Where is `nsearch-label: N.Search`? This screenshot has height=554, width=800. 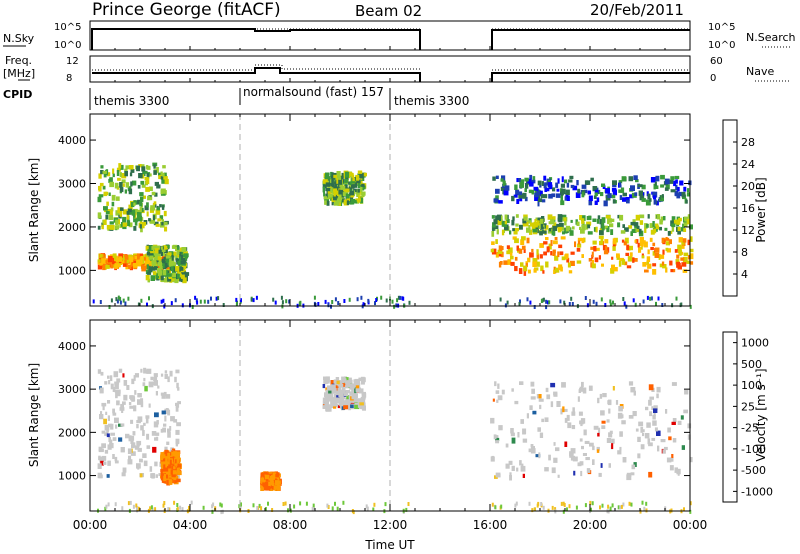
nsearch-label: N.Search is located at coordinates (771, 37).